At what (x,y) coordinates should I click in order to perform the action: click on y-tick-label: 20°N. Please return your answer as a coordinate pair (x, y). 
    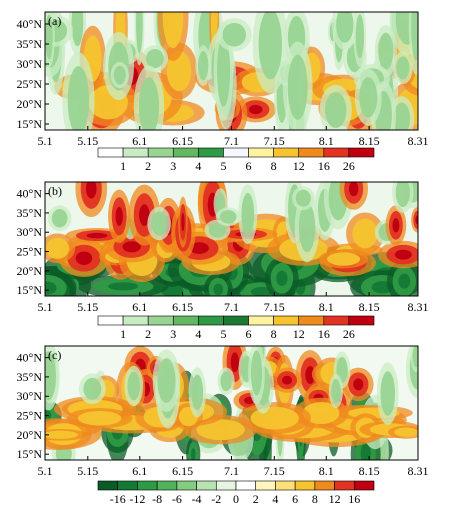
    Looking at the image, I should click on (30, 435).